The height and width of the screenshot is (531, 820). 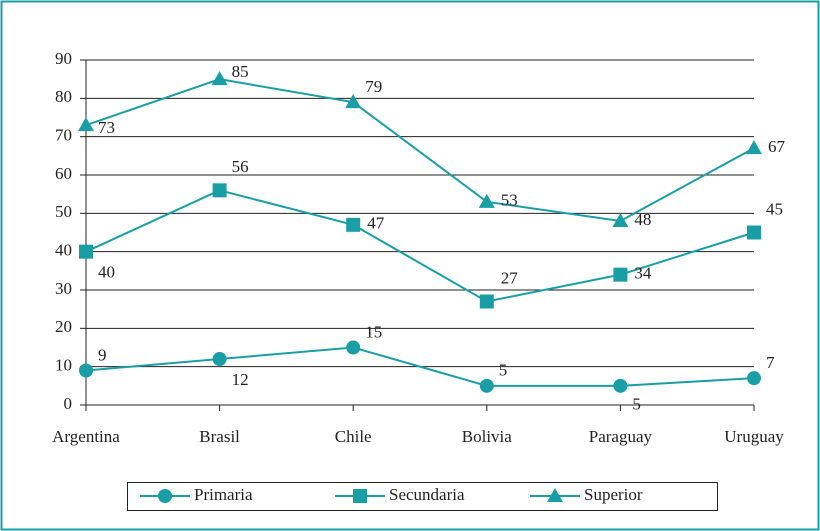 I want to click on data-label: 73, so click(x=106, y=127).